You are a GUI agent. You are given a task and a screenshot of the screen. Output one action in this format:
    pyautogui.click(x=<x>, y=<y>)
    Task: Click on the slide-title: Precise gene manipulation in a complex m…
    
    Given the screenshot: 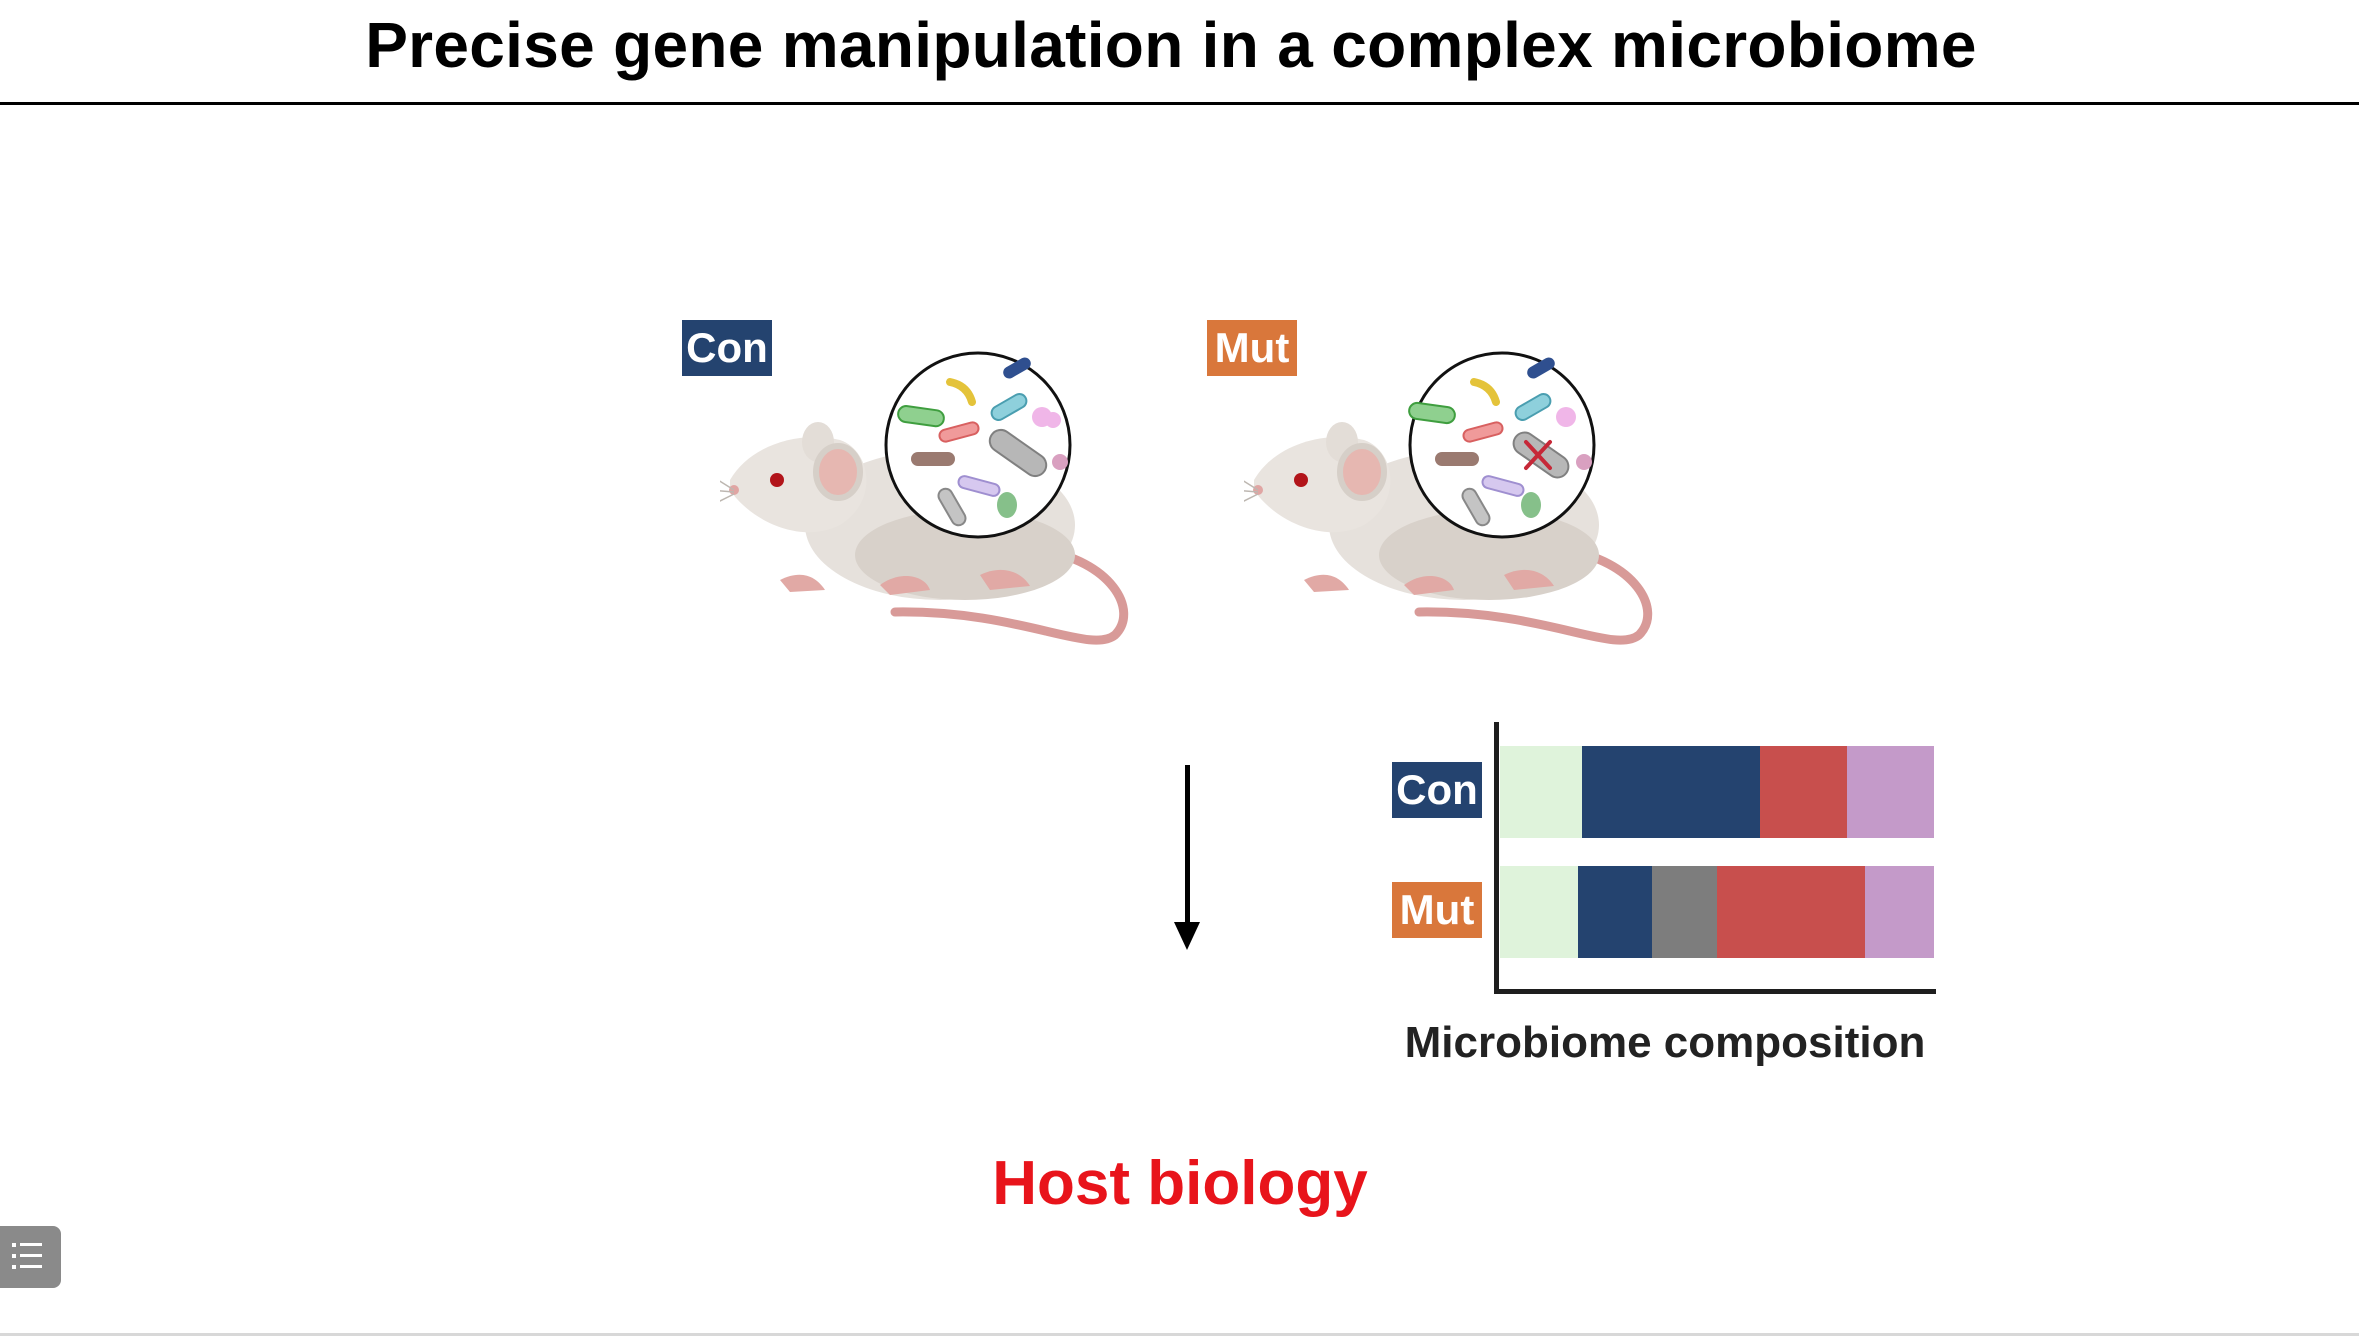 What is the action you would take?
    pyautogui.click(x=1171, y=45)
    